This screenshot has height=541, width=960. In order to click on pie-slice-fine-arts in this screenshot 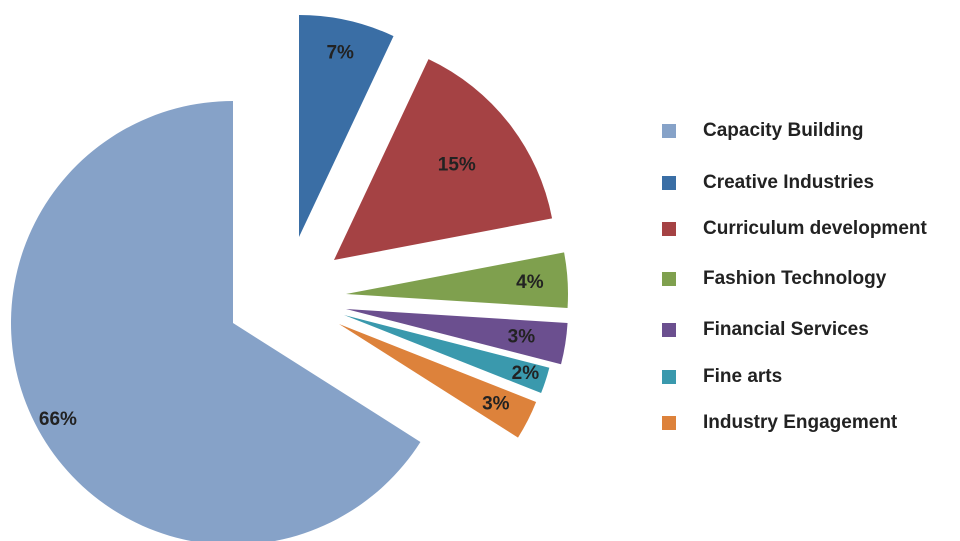, I will do `click(447, 354)`.